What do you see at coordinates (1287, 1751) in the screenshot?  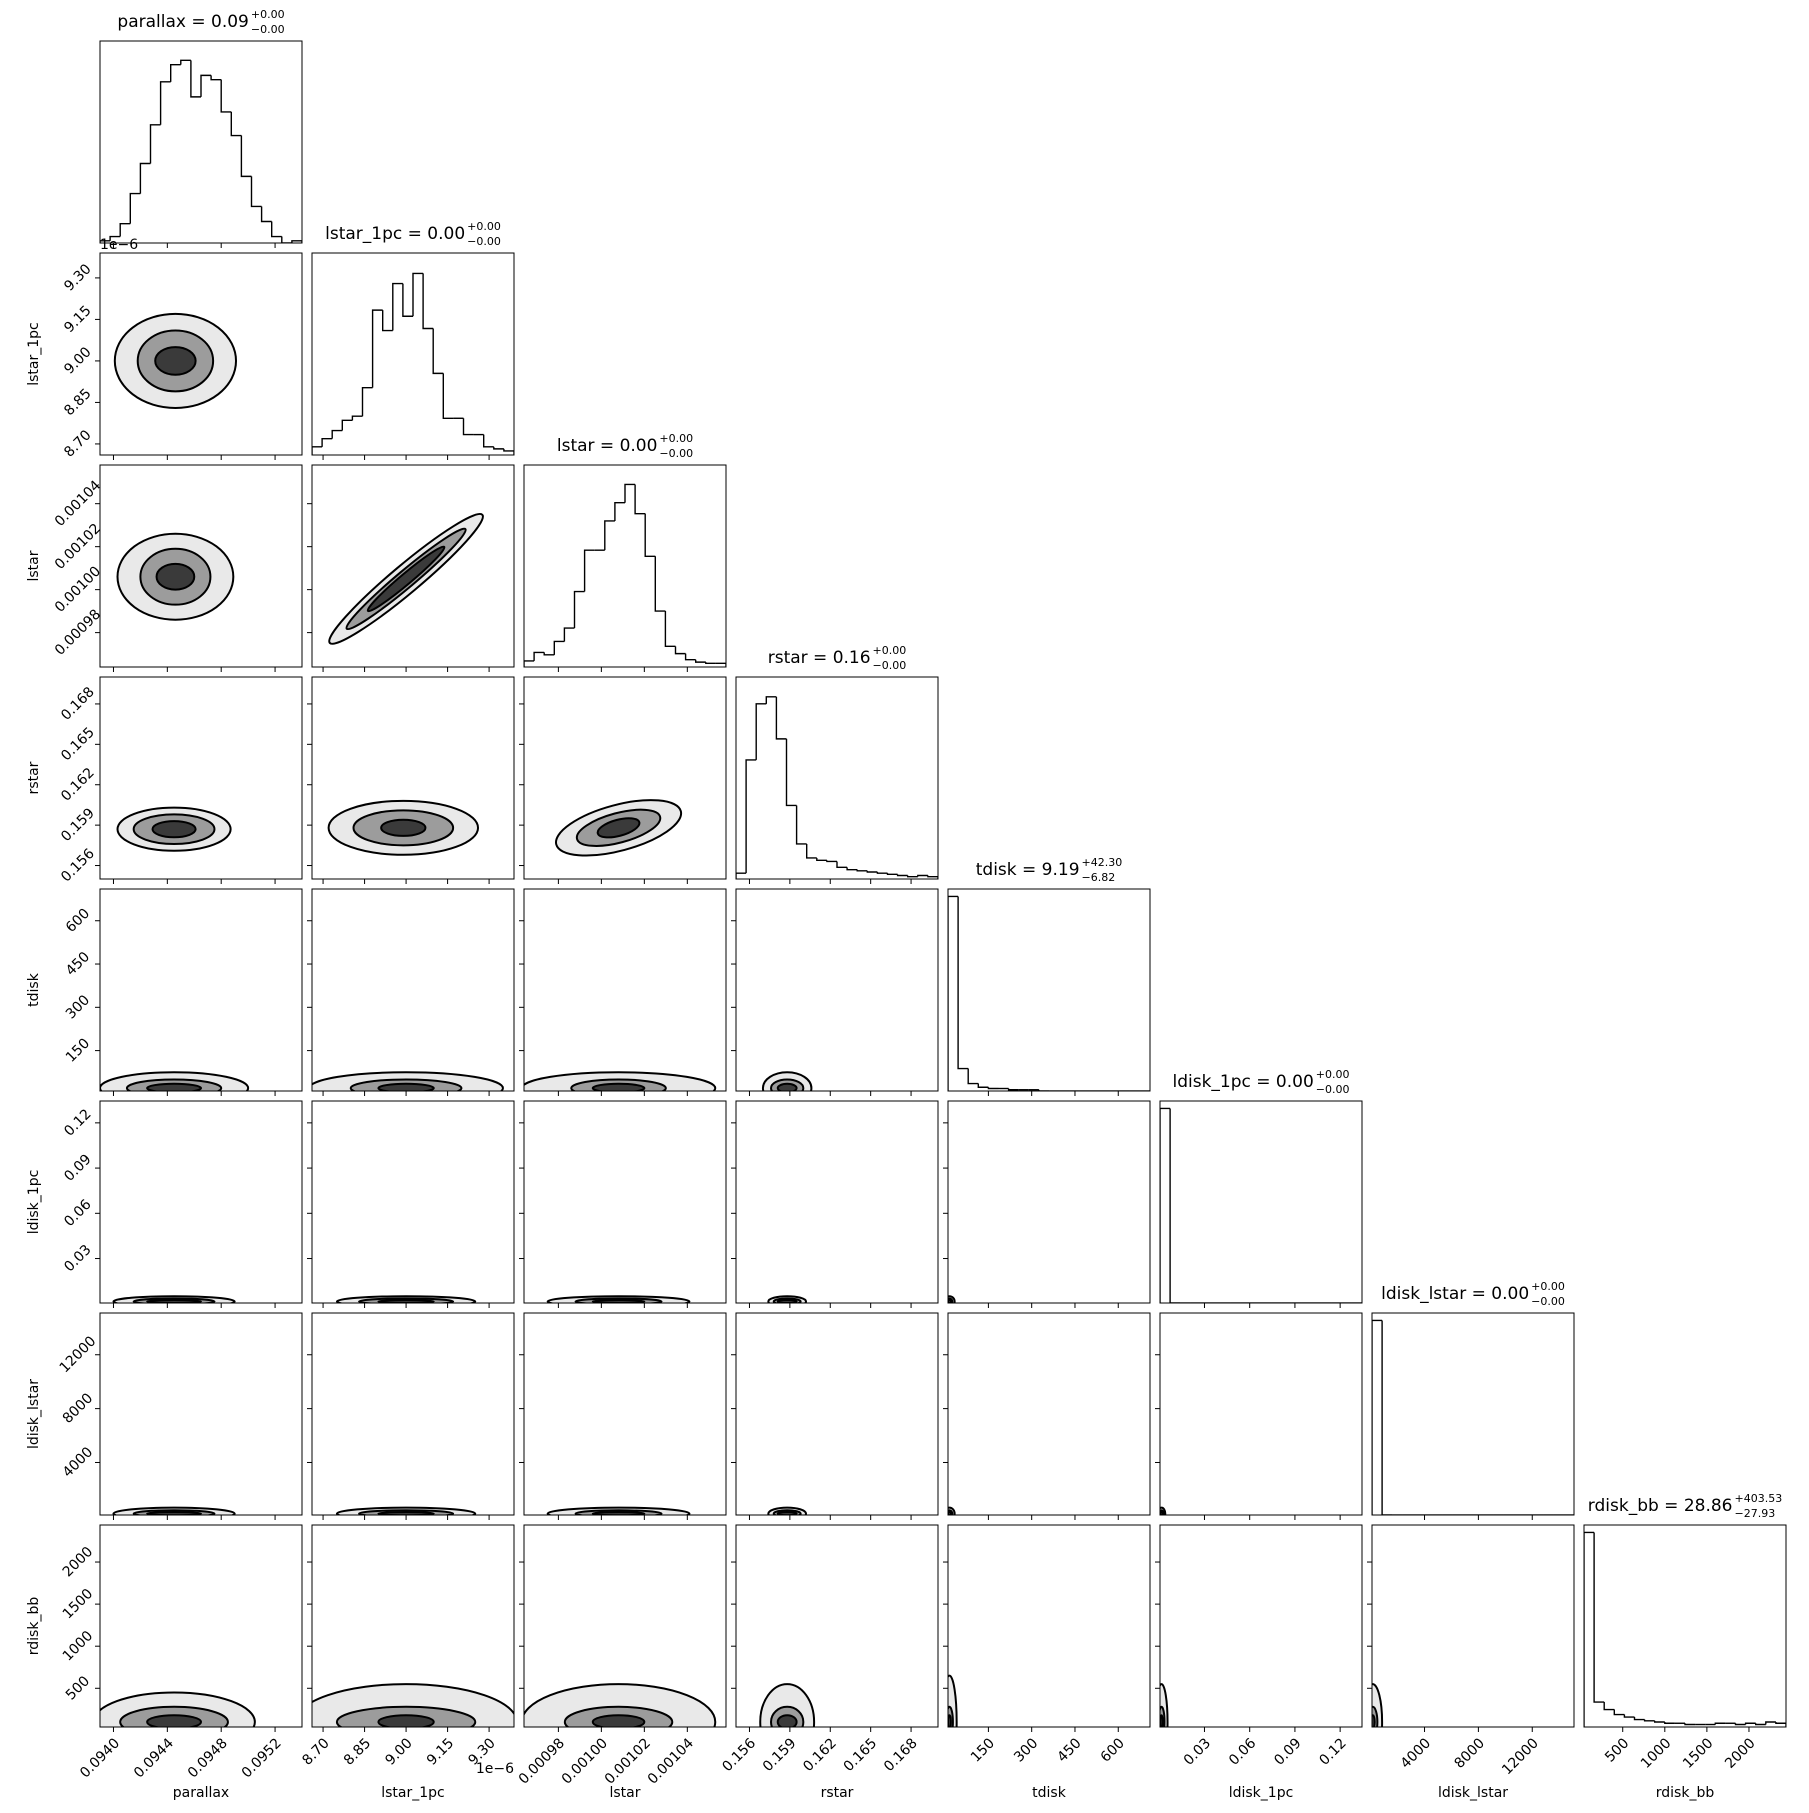 I see `x-tick-label: 0.09` at bounding box center [1287, 1751].